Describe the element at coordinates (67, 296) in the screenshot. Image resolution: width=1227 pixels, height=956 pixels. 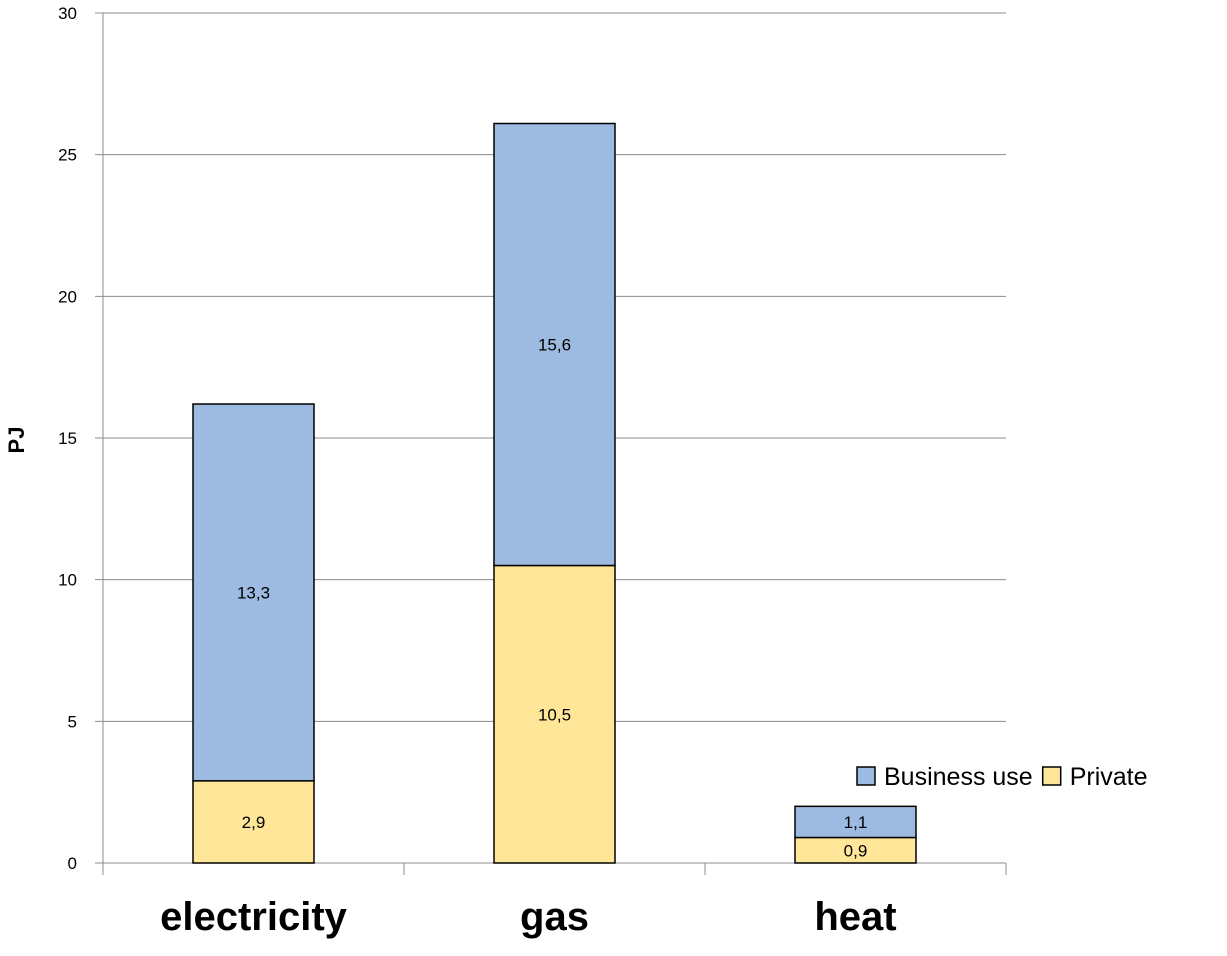
I see `y-tick-label: 20` at that location.